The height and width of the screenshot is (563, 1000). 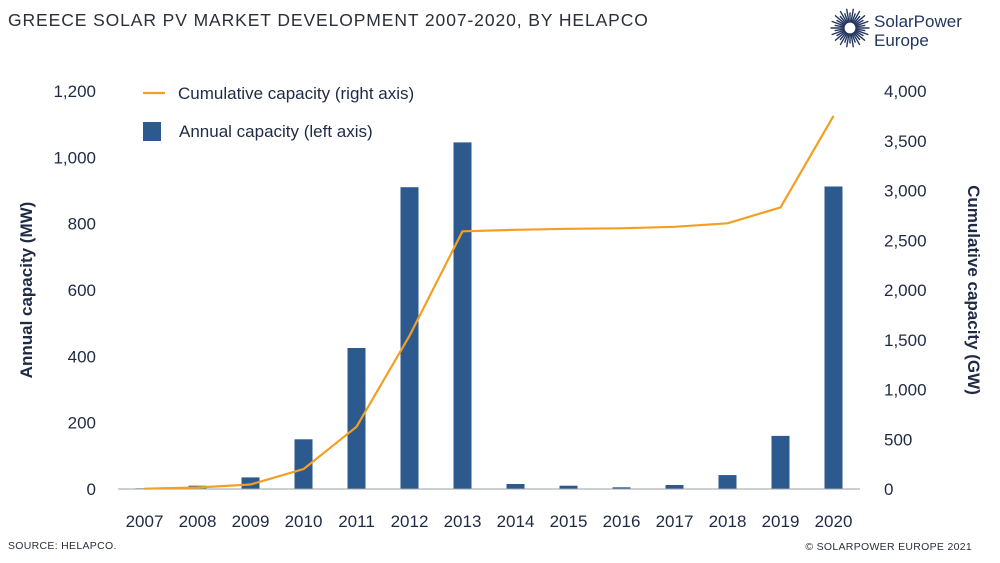 I want to click on bar-annual-2017, so click(x=674, y=487).